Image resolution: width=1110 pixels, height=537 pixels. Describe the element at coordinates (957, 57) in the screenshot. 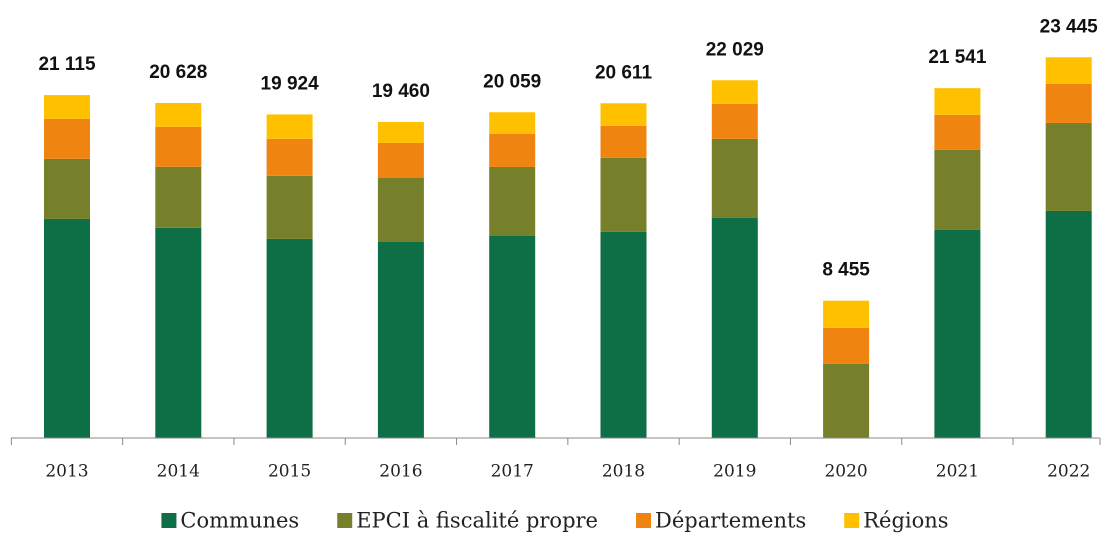

I see `total-label: 21 541` at that location.